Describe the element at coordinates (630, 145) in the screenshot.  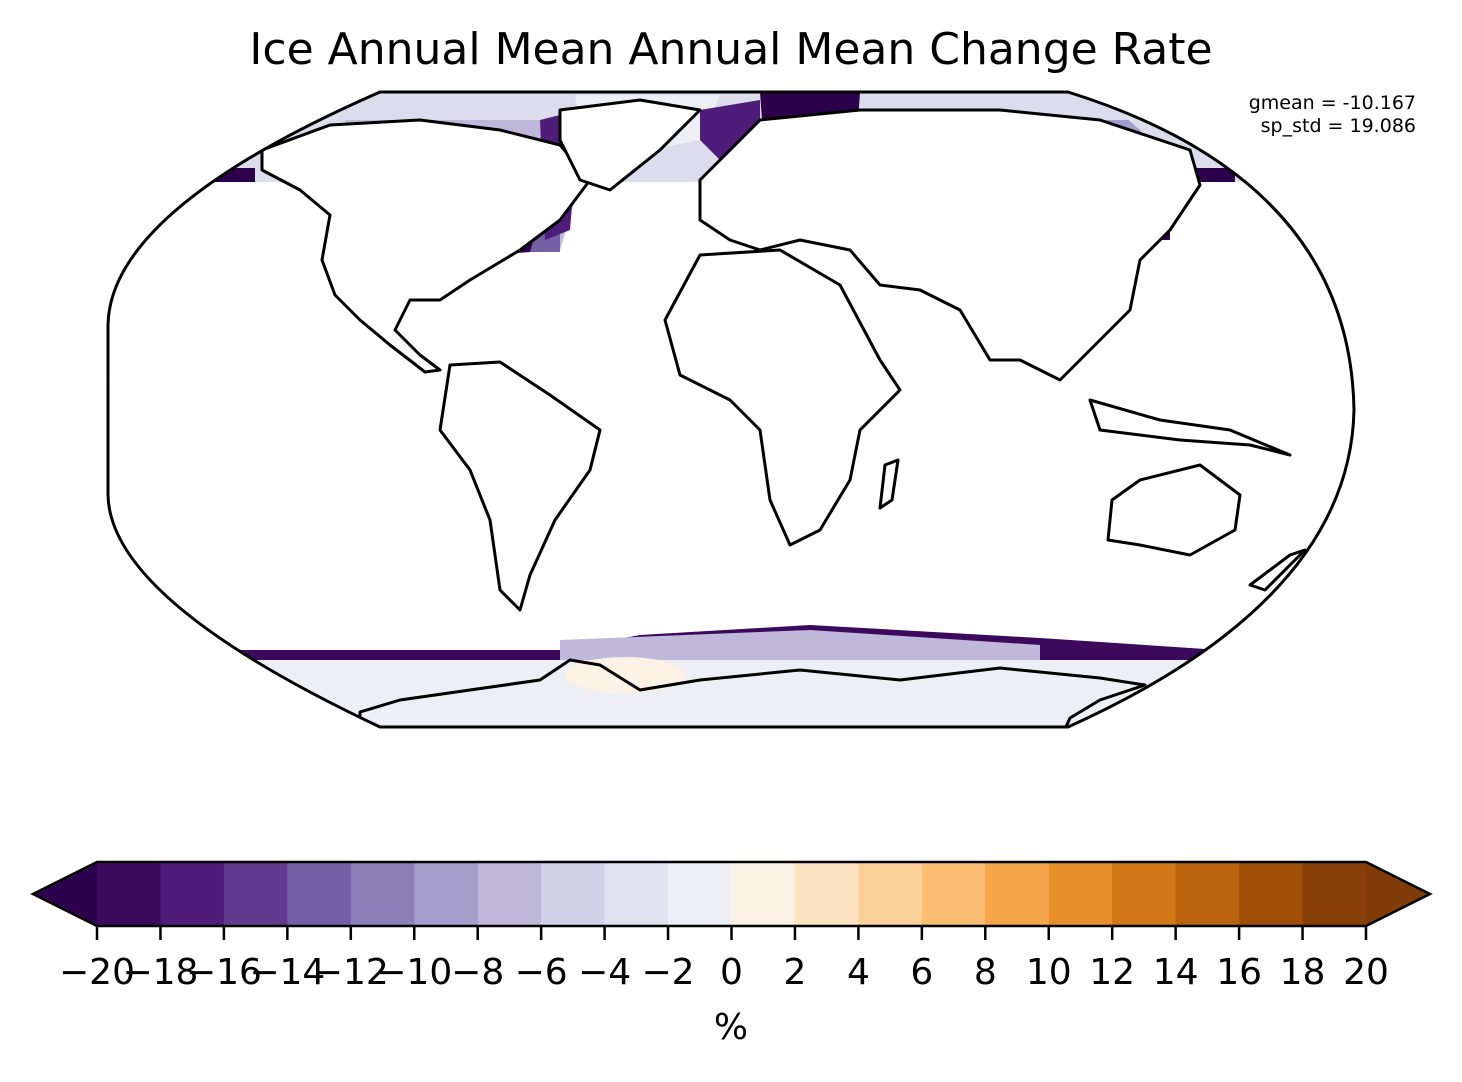
I see `coastline-greenland` at that location.